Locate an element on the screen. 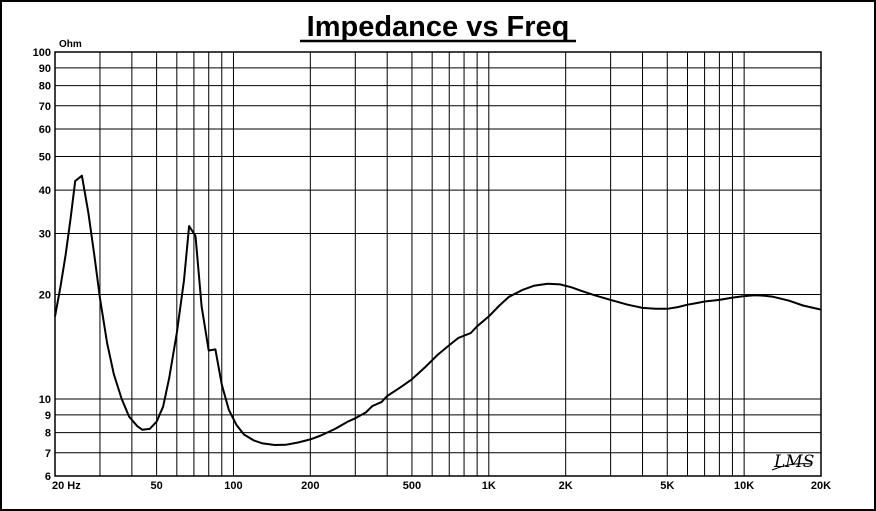 The image size is (876, 511). y-tick-label: 40 is located at coordinates (45, 191).